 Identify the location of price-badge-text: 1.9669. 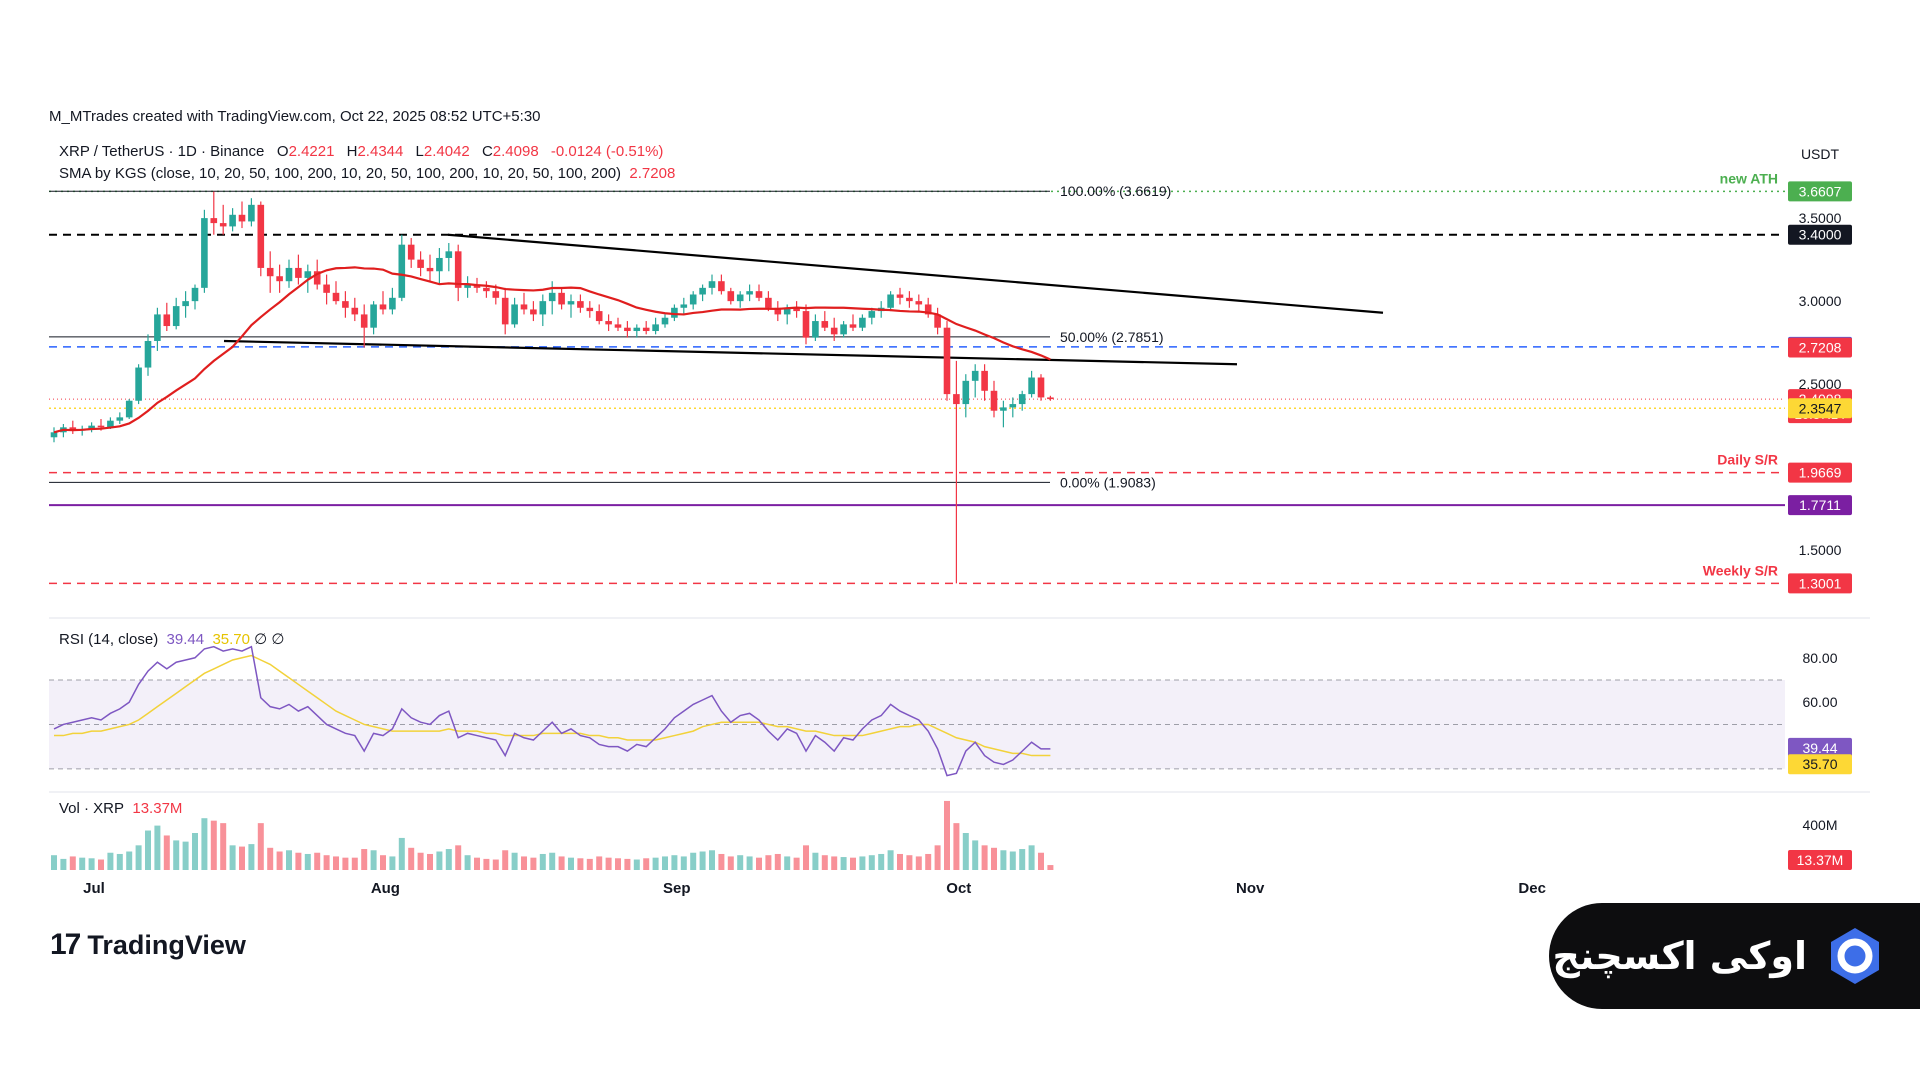
(1820, 473).